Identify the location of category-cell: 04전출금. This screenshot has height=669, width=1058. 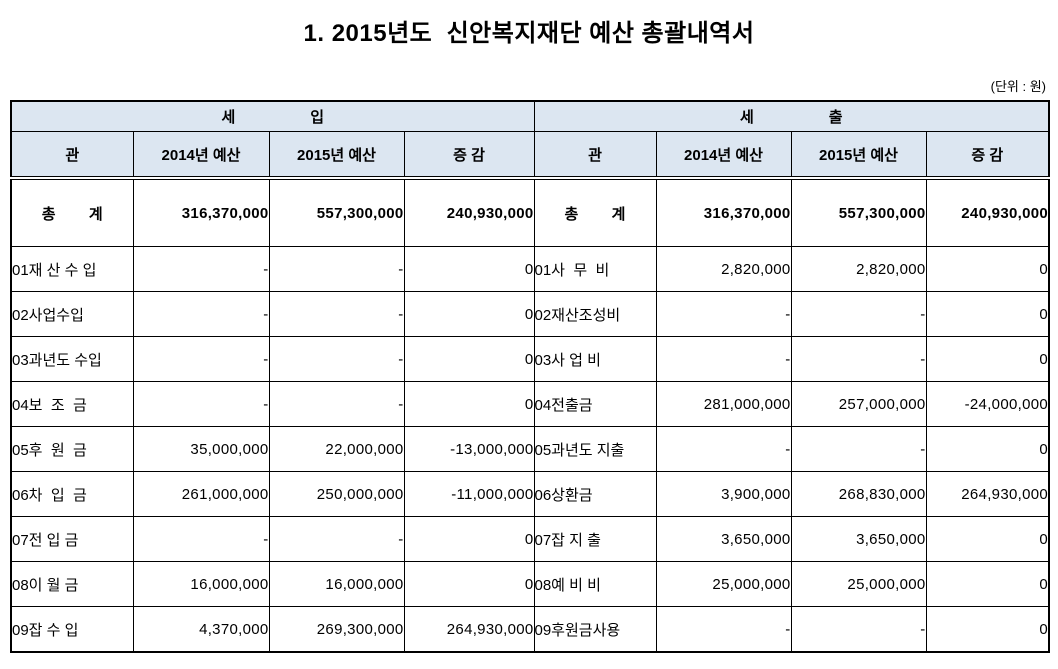
(595, 404).